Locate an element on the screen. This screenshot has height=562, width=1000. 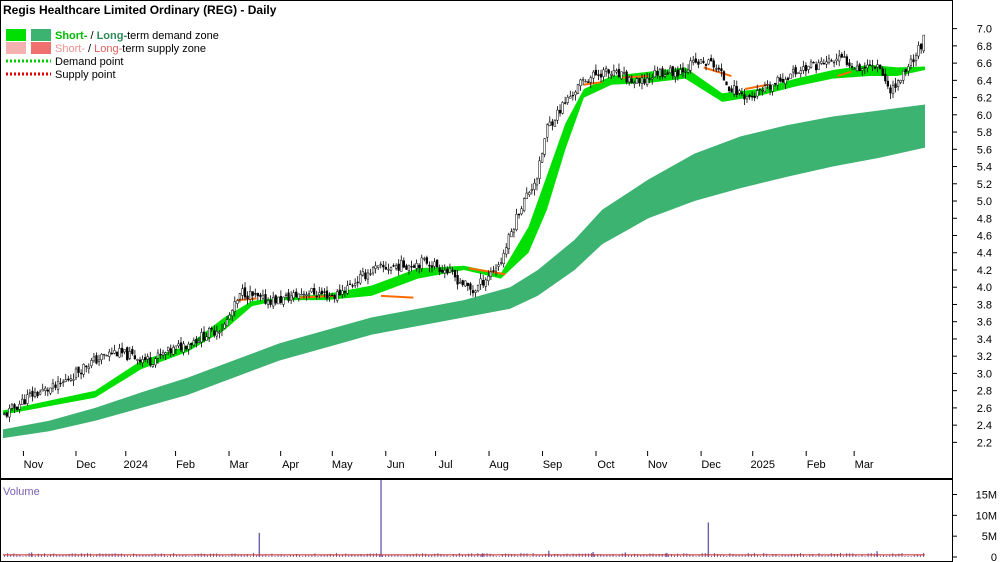
y-tick-label: 6.4 is located at coordinates (984, 81).